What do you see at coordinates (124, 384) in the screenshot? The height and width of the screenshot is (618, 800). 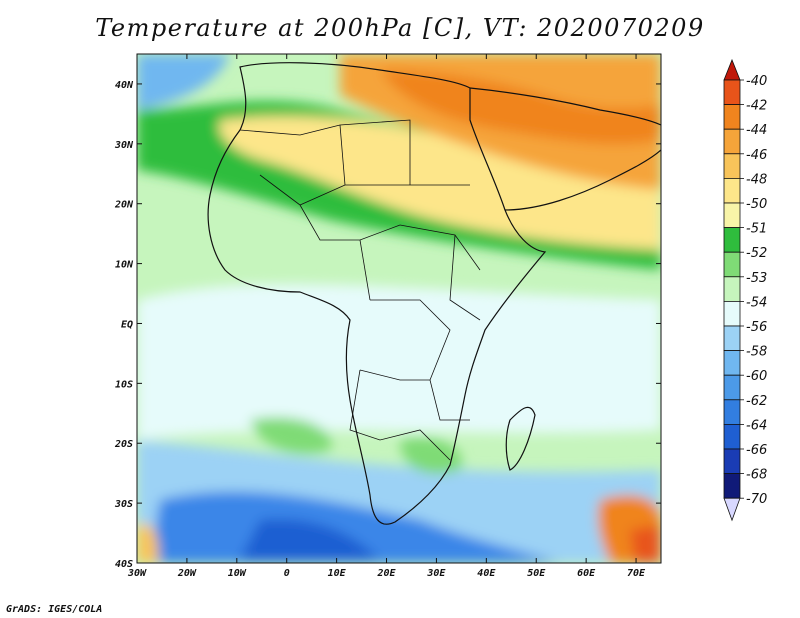 I see `lat-tick-label: 10S` at bounding box center [124, 384].